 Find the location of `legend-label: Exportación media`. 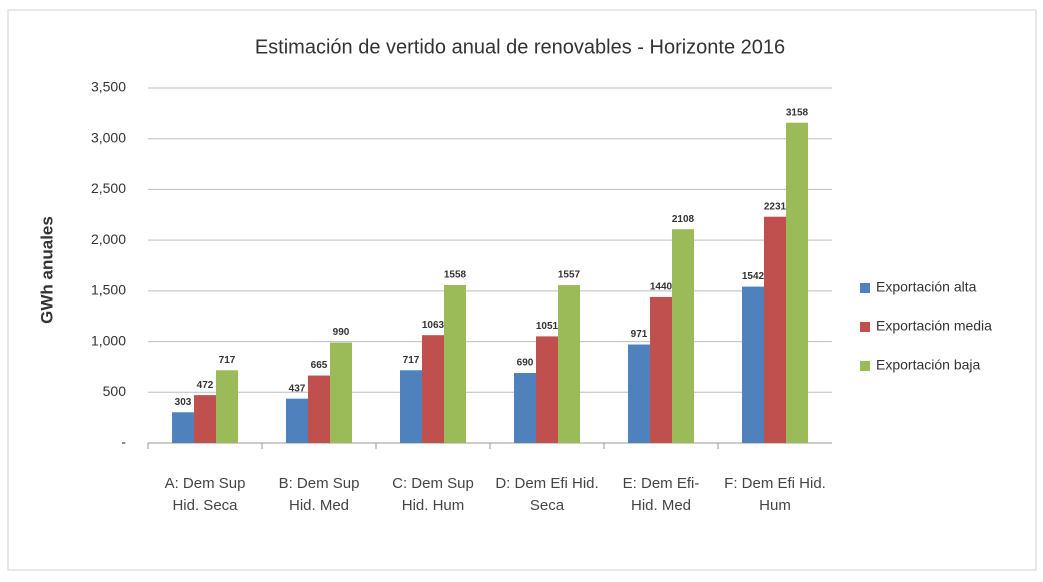

legend-label: Exportación media is located at coordinates (934, 326).